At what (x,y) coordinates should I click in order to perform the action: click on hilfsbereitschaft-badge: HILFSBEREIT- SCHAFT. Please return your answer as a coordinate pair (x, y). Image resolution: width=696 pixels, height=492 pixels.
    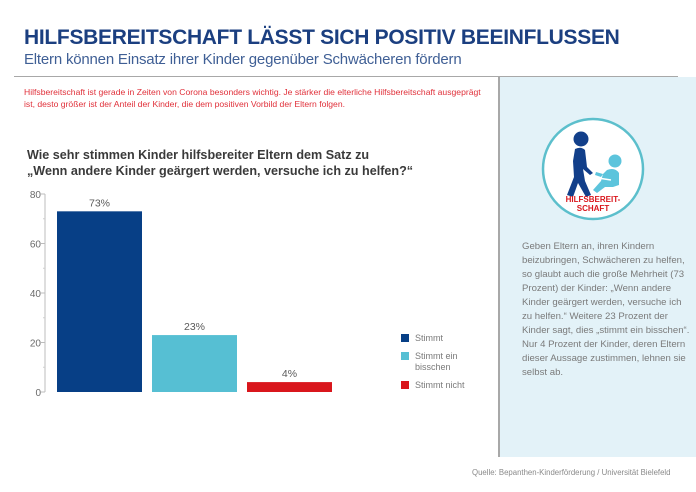
    Looking at the image, I should click on (593, 169).